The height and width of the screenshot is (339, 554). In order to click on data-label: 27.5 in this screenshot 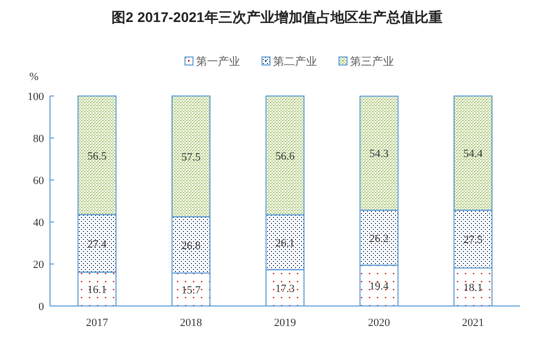, I will do `click(473, 240)`.